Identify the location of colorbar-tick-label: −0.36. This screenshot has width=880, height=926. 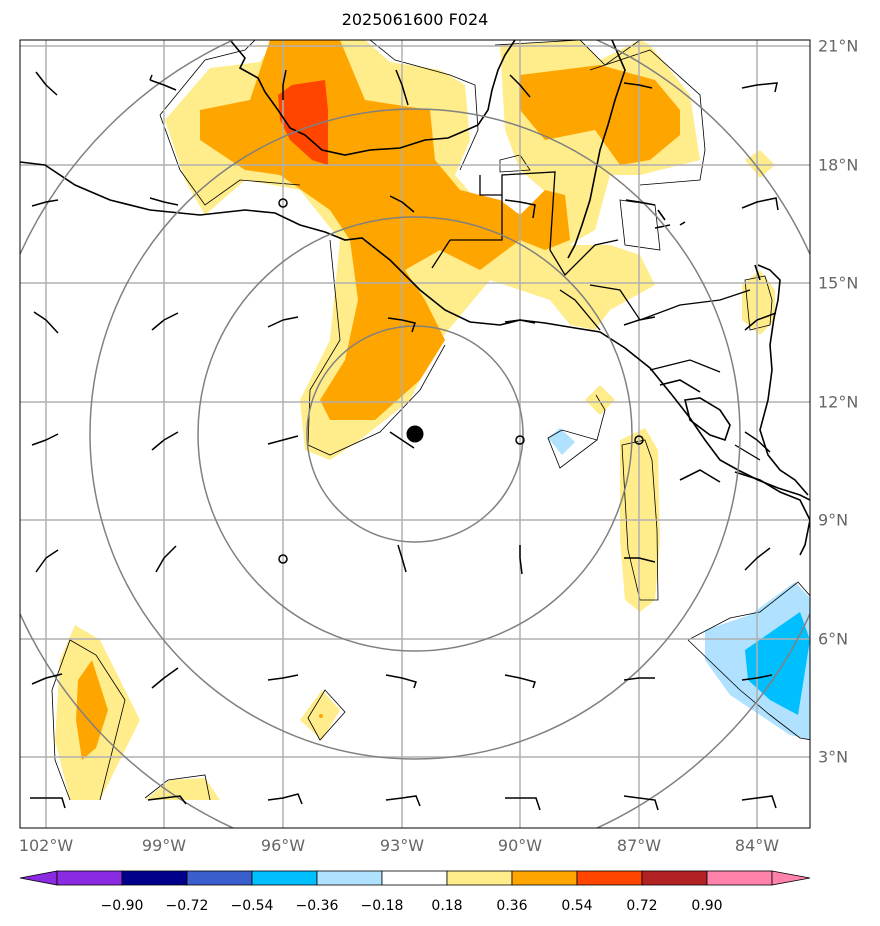
(317, 906).